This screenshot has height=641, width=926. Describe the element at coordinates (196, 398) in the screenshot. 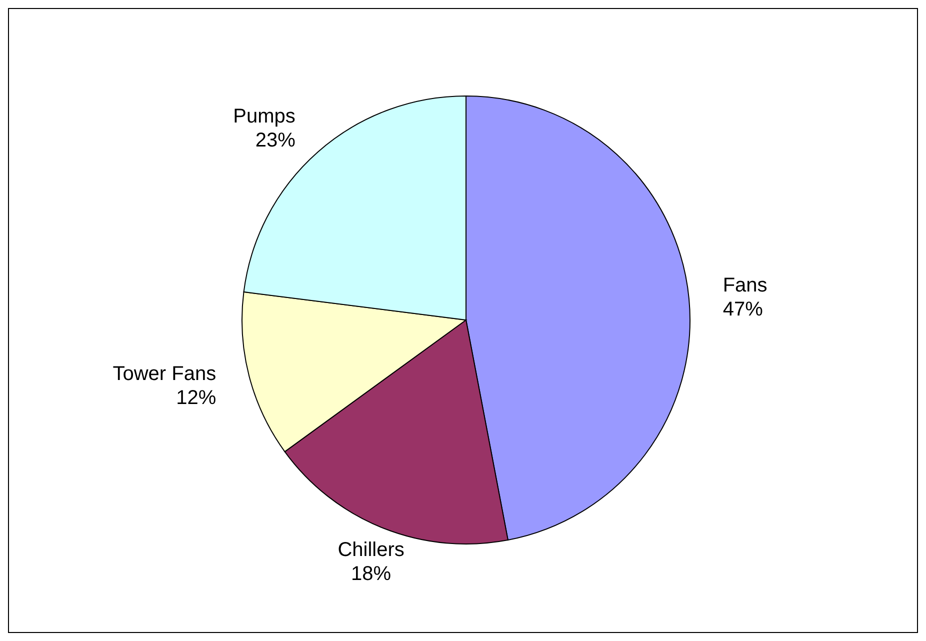

I see `data-label: 12%` at that location.